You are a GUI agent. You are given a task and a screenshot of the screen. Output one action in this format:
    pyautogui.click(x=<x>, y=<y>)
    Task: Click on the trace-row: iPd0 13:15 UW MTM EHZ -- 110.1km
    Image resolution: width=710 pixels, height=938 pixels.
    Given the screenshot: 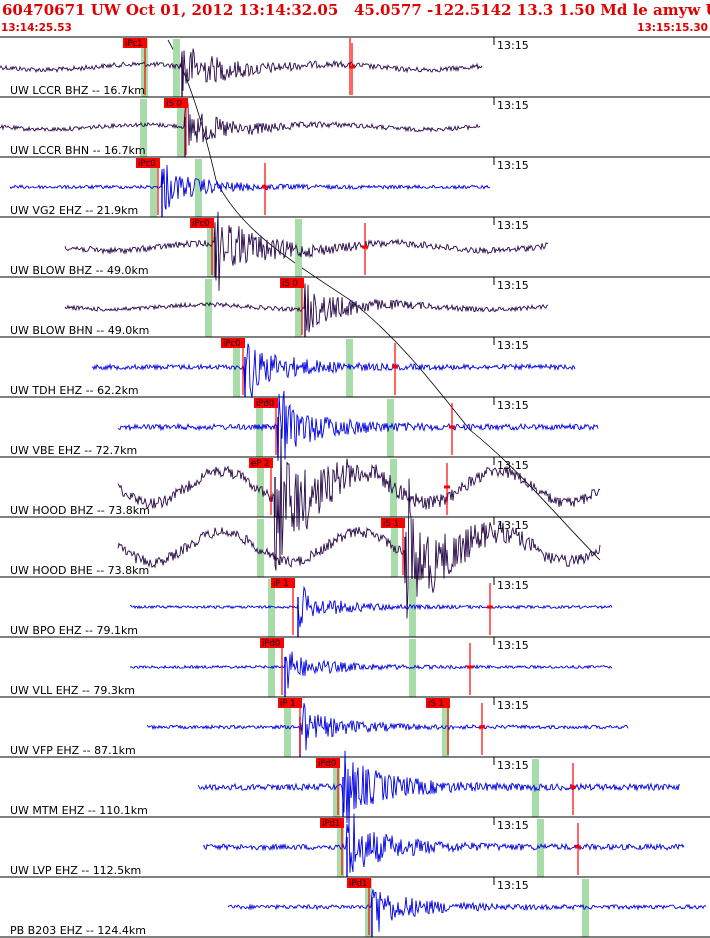 What is the action you would take?
    pyautogui.click(x=355, y=787)
    